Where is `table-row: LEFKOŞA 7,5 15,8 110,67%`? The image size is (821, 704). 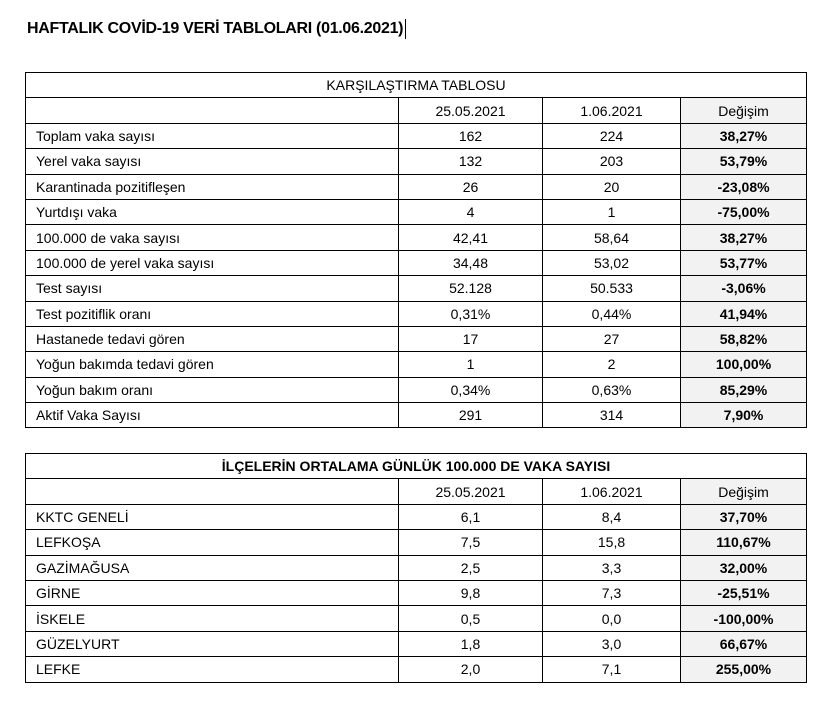 table-row: LEFKOŞA 7,5 15,8 110,67% is located at coordinates (416, 542).